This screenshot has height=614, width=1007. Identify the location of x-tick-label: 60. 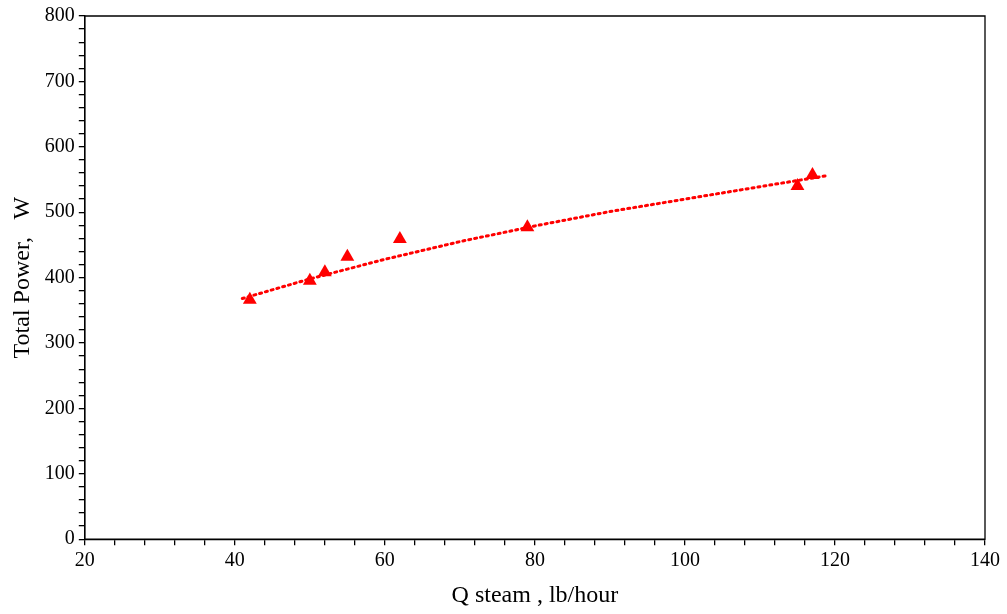
(384, 559).